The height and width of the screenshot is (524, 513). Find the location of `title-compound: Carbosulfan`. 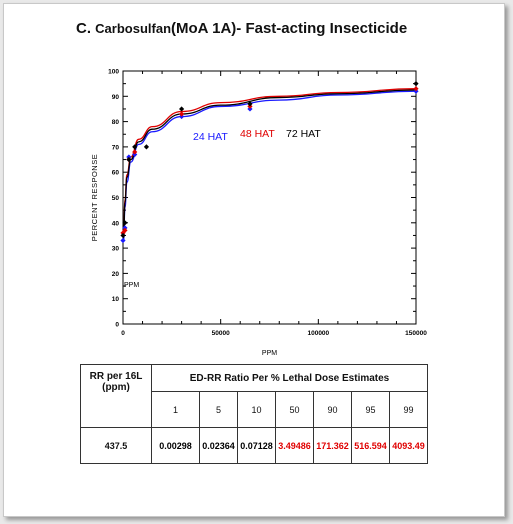

title-compound: Carbosulfan is located at coordinates (133, 28).